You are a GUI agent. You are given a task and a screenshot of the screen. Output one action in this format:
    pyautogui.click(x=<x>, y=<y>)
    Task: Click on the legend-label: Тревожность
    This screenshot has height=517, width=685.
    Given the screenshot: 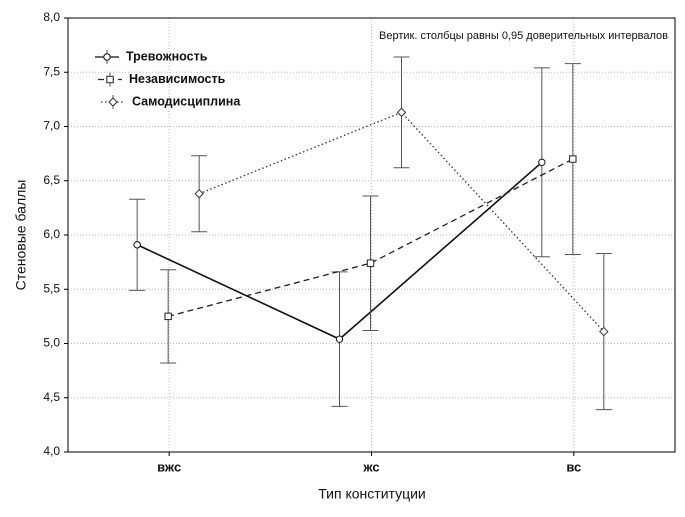 What is the action you would take?
    pyautogui.click(x=167, y=56)
    